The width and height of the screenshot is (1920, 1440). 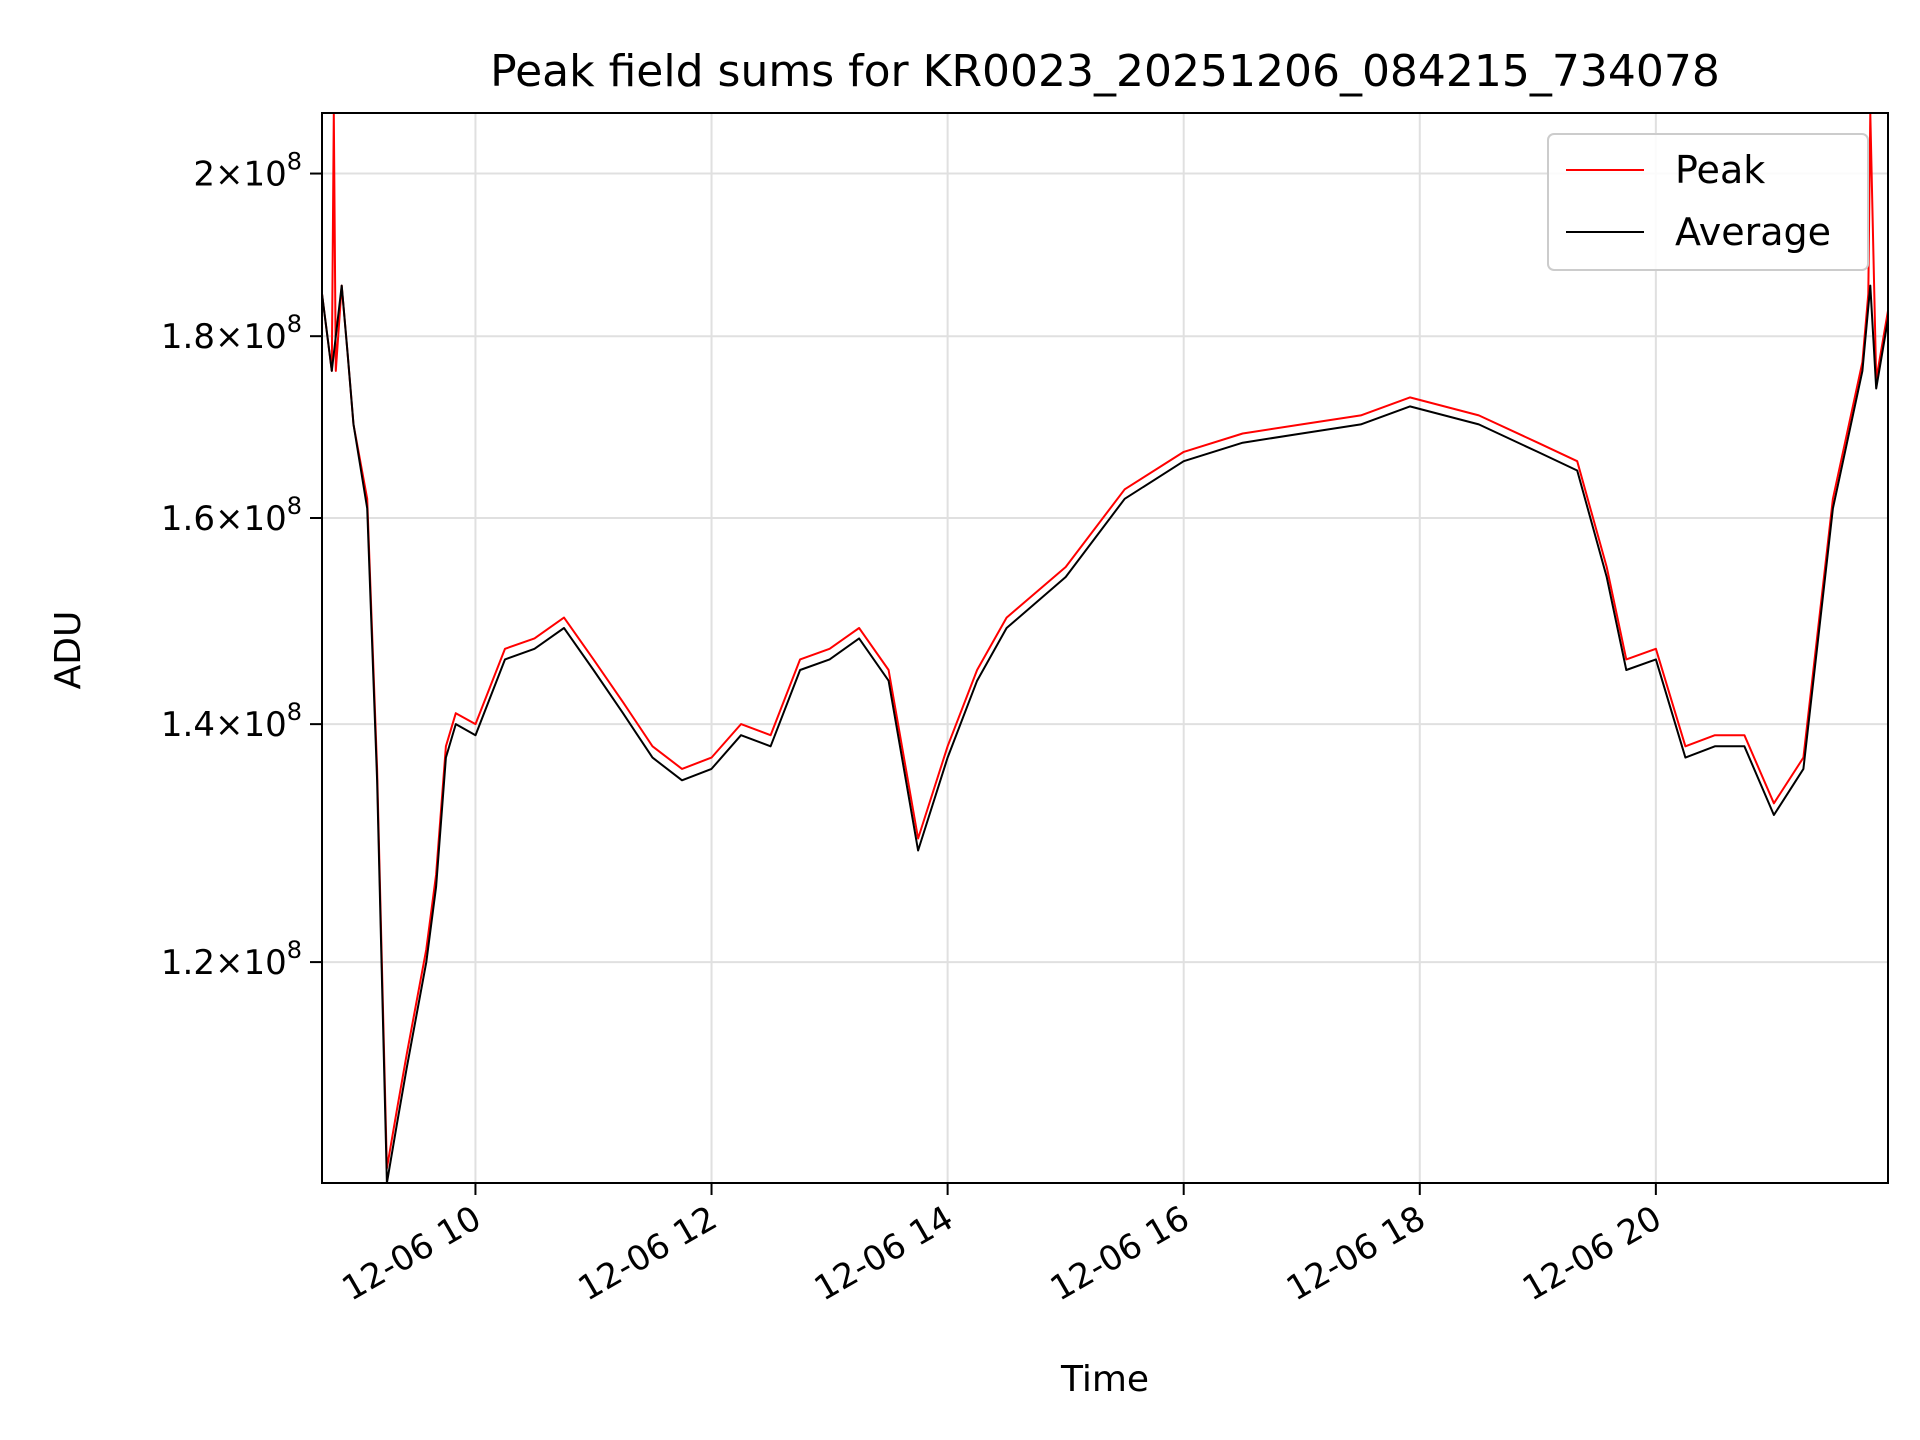 I want to click on y-tick-label: 1.2×108, so click(x=231, y=959).